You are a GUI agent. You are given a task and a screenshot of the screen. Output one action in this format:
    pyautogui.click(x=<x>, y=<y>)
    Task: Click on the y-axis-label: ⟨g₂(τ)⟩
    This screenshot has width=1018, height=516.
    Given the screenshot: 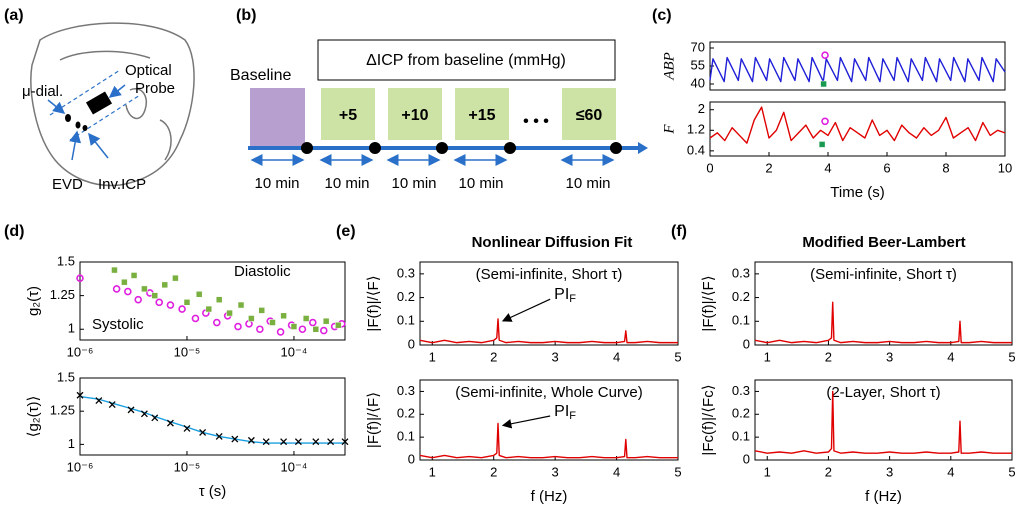 What is the action you would take?
    pyautogui.click(x=33, y=417)
    